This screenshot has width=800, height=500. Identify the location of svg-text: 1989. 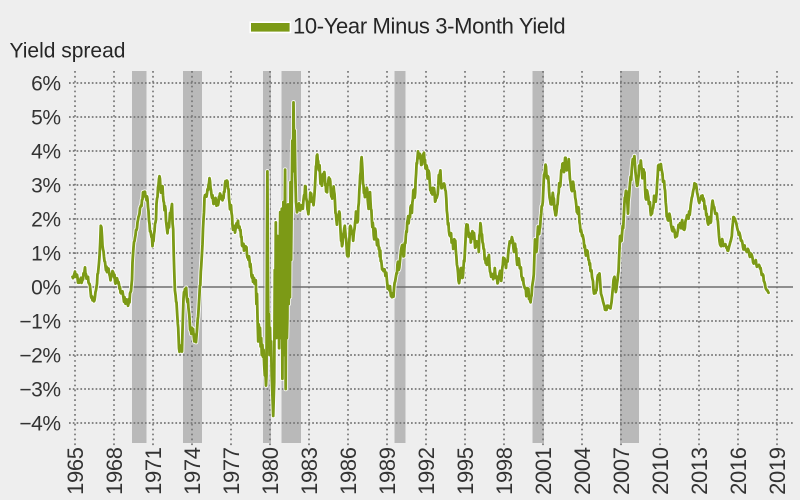
(387, 471).